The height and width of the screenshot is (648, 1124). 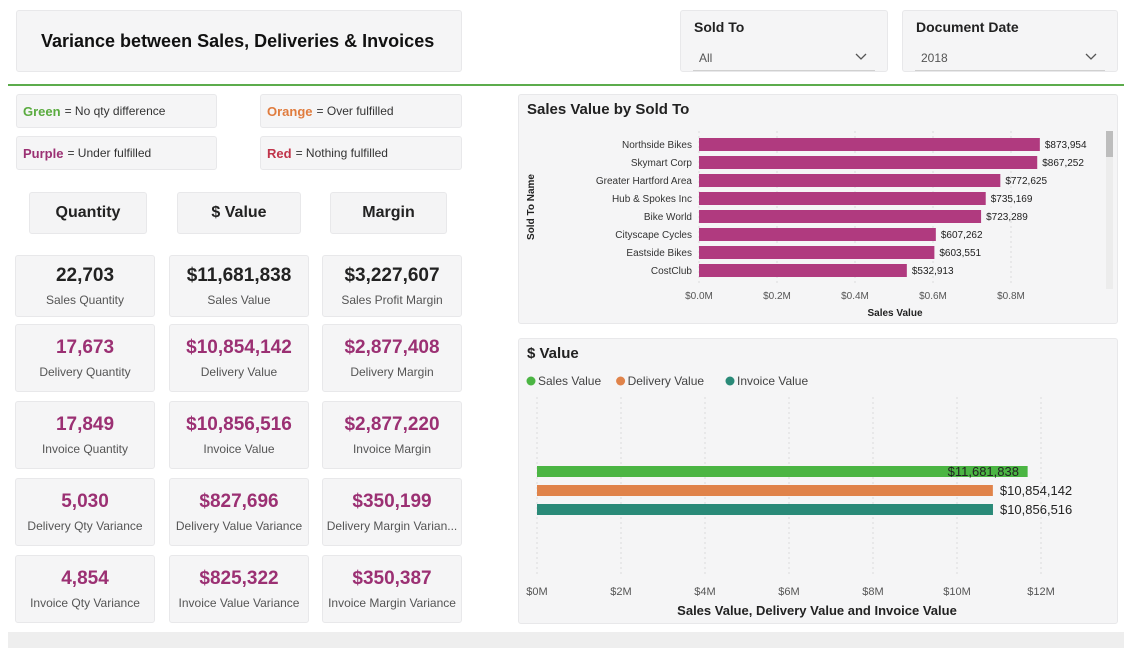 What do you see at coordinates (1036, 509) in the screenshot?
I see `data-label: $10,856,516` at bounding box center [1036, 509].